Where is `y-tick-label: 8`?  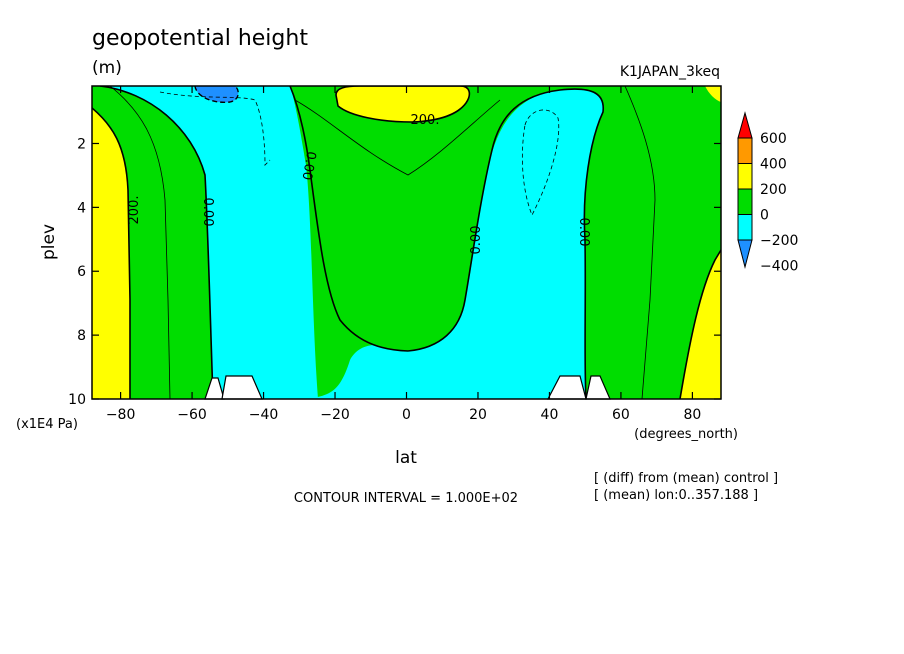
y-tick-label: 8 is located at coordinates (81, 336).